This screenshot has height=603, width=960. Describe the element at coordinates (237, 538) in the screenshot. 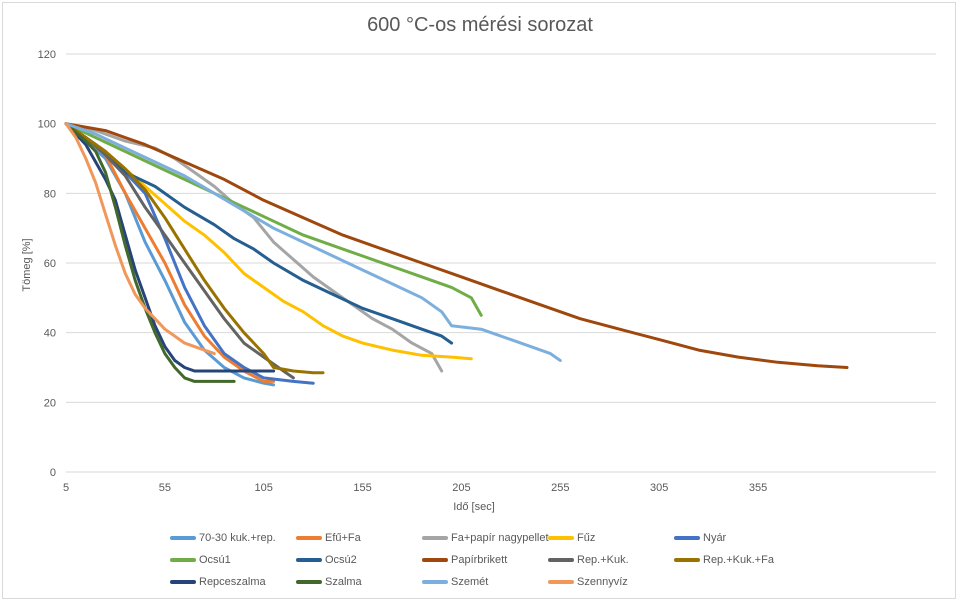

I see `legend-label: 70-30 kuk.+rep.` at that location.